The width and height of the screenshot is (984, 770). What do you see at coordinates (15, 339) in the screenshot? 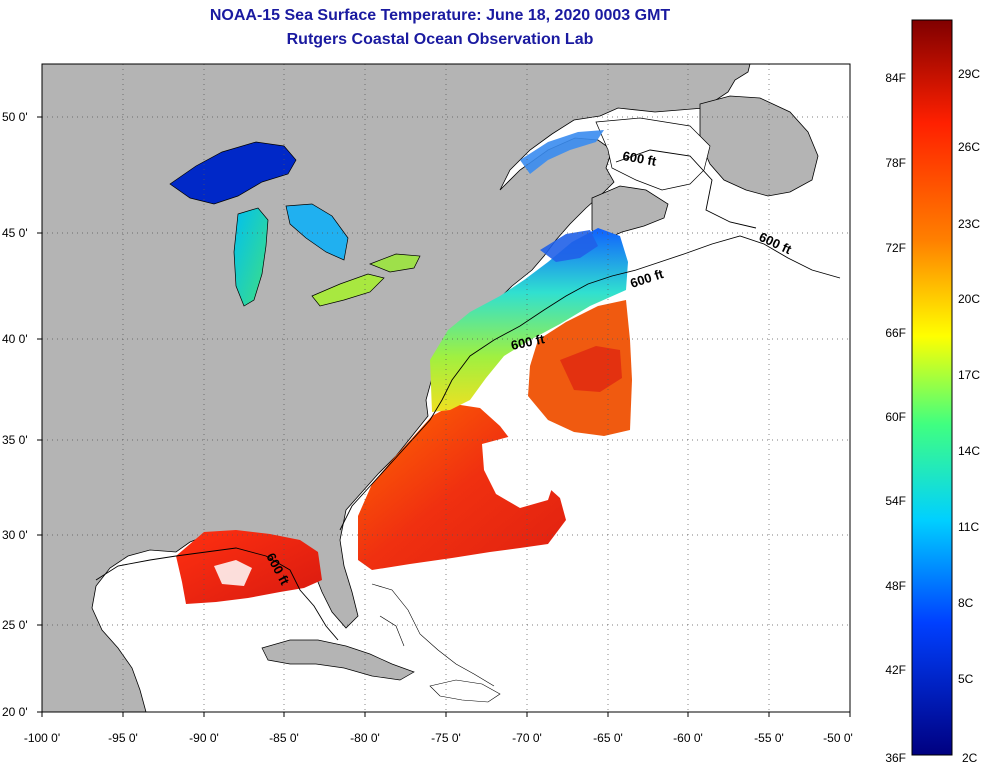
I see `lat-label: 40 0'` at bounding box center [15, 339].